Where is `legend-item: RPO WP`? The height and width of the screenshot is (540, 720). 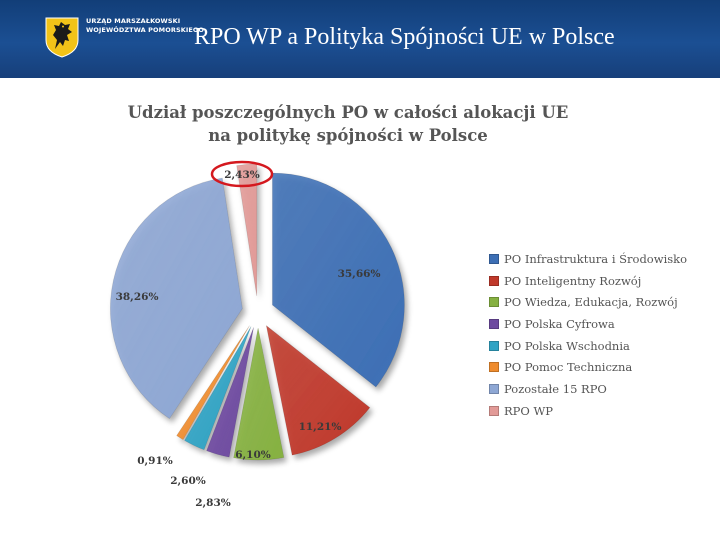 legend-item: RPO WP is located at coordinates (588, 411).